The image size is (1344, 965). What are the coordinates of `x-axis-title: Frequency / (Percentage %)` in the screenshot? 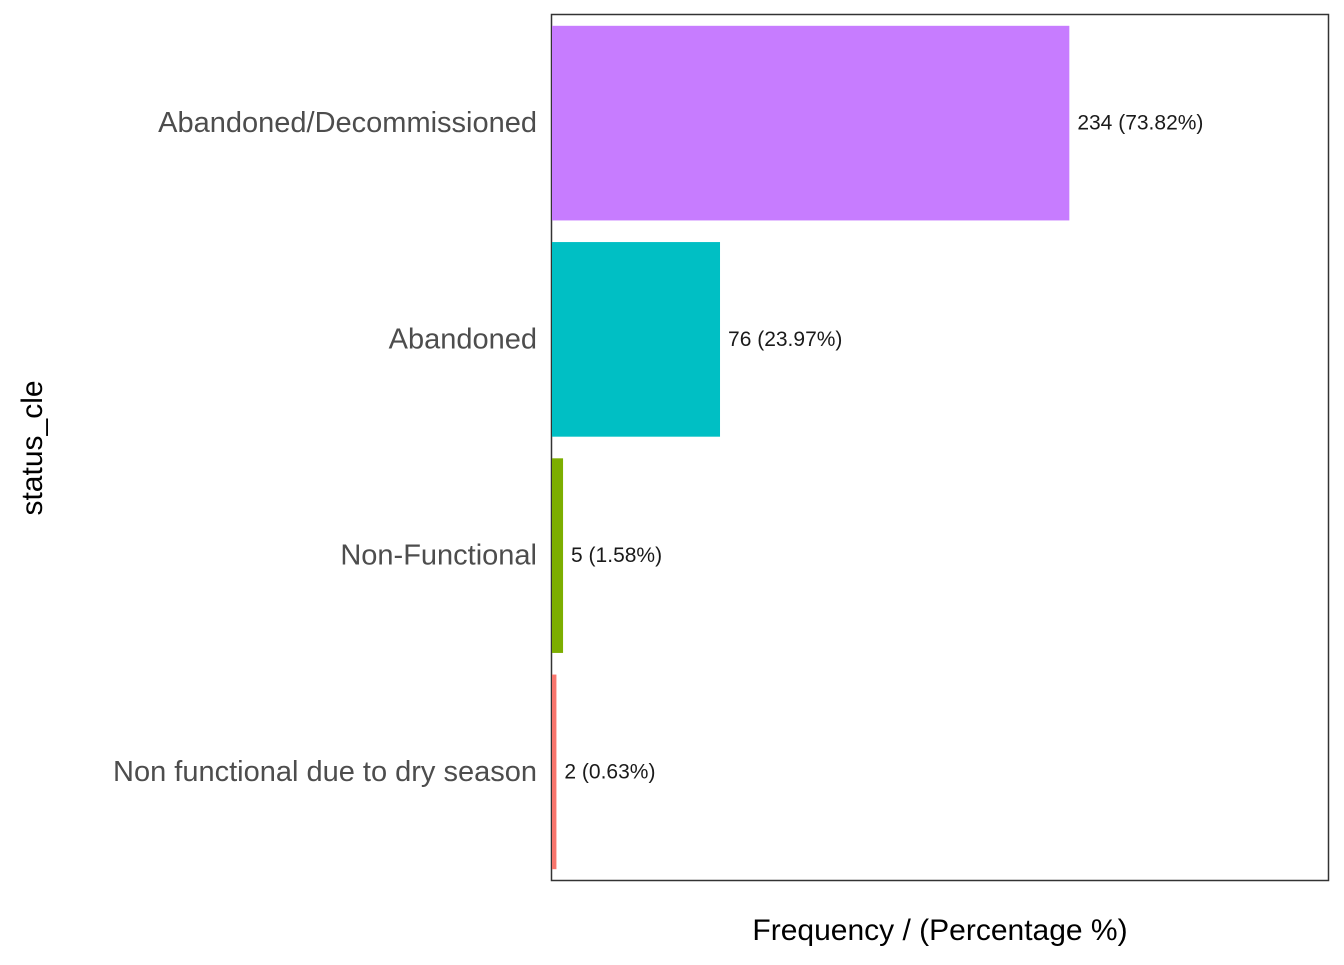 It's located at (939, 930).